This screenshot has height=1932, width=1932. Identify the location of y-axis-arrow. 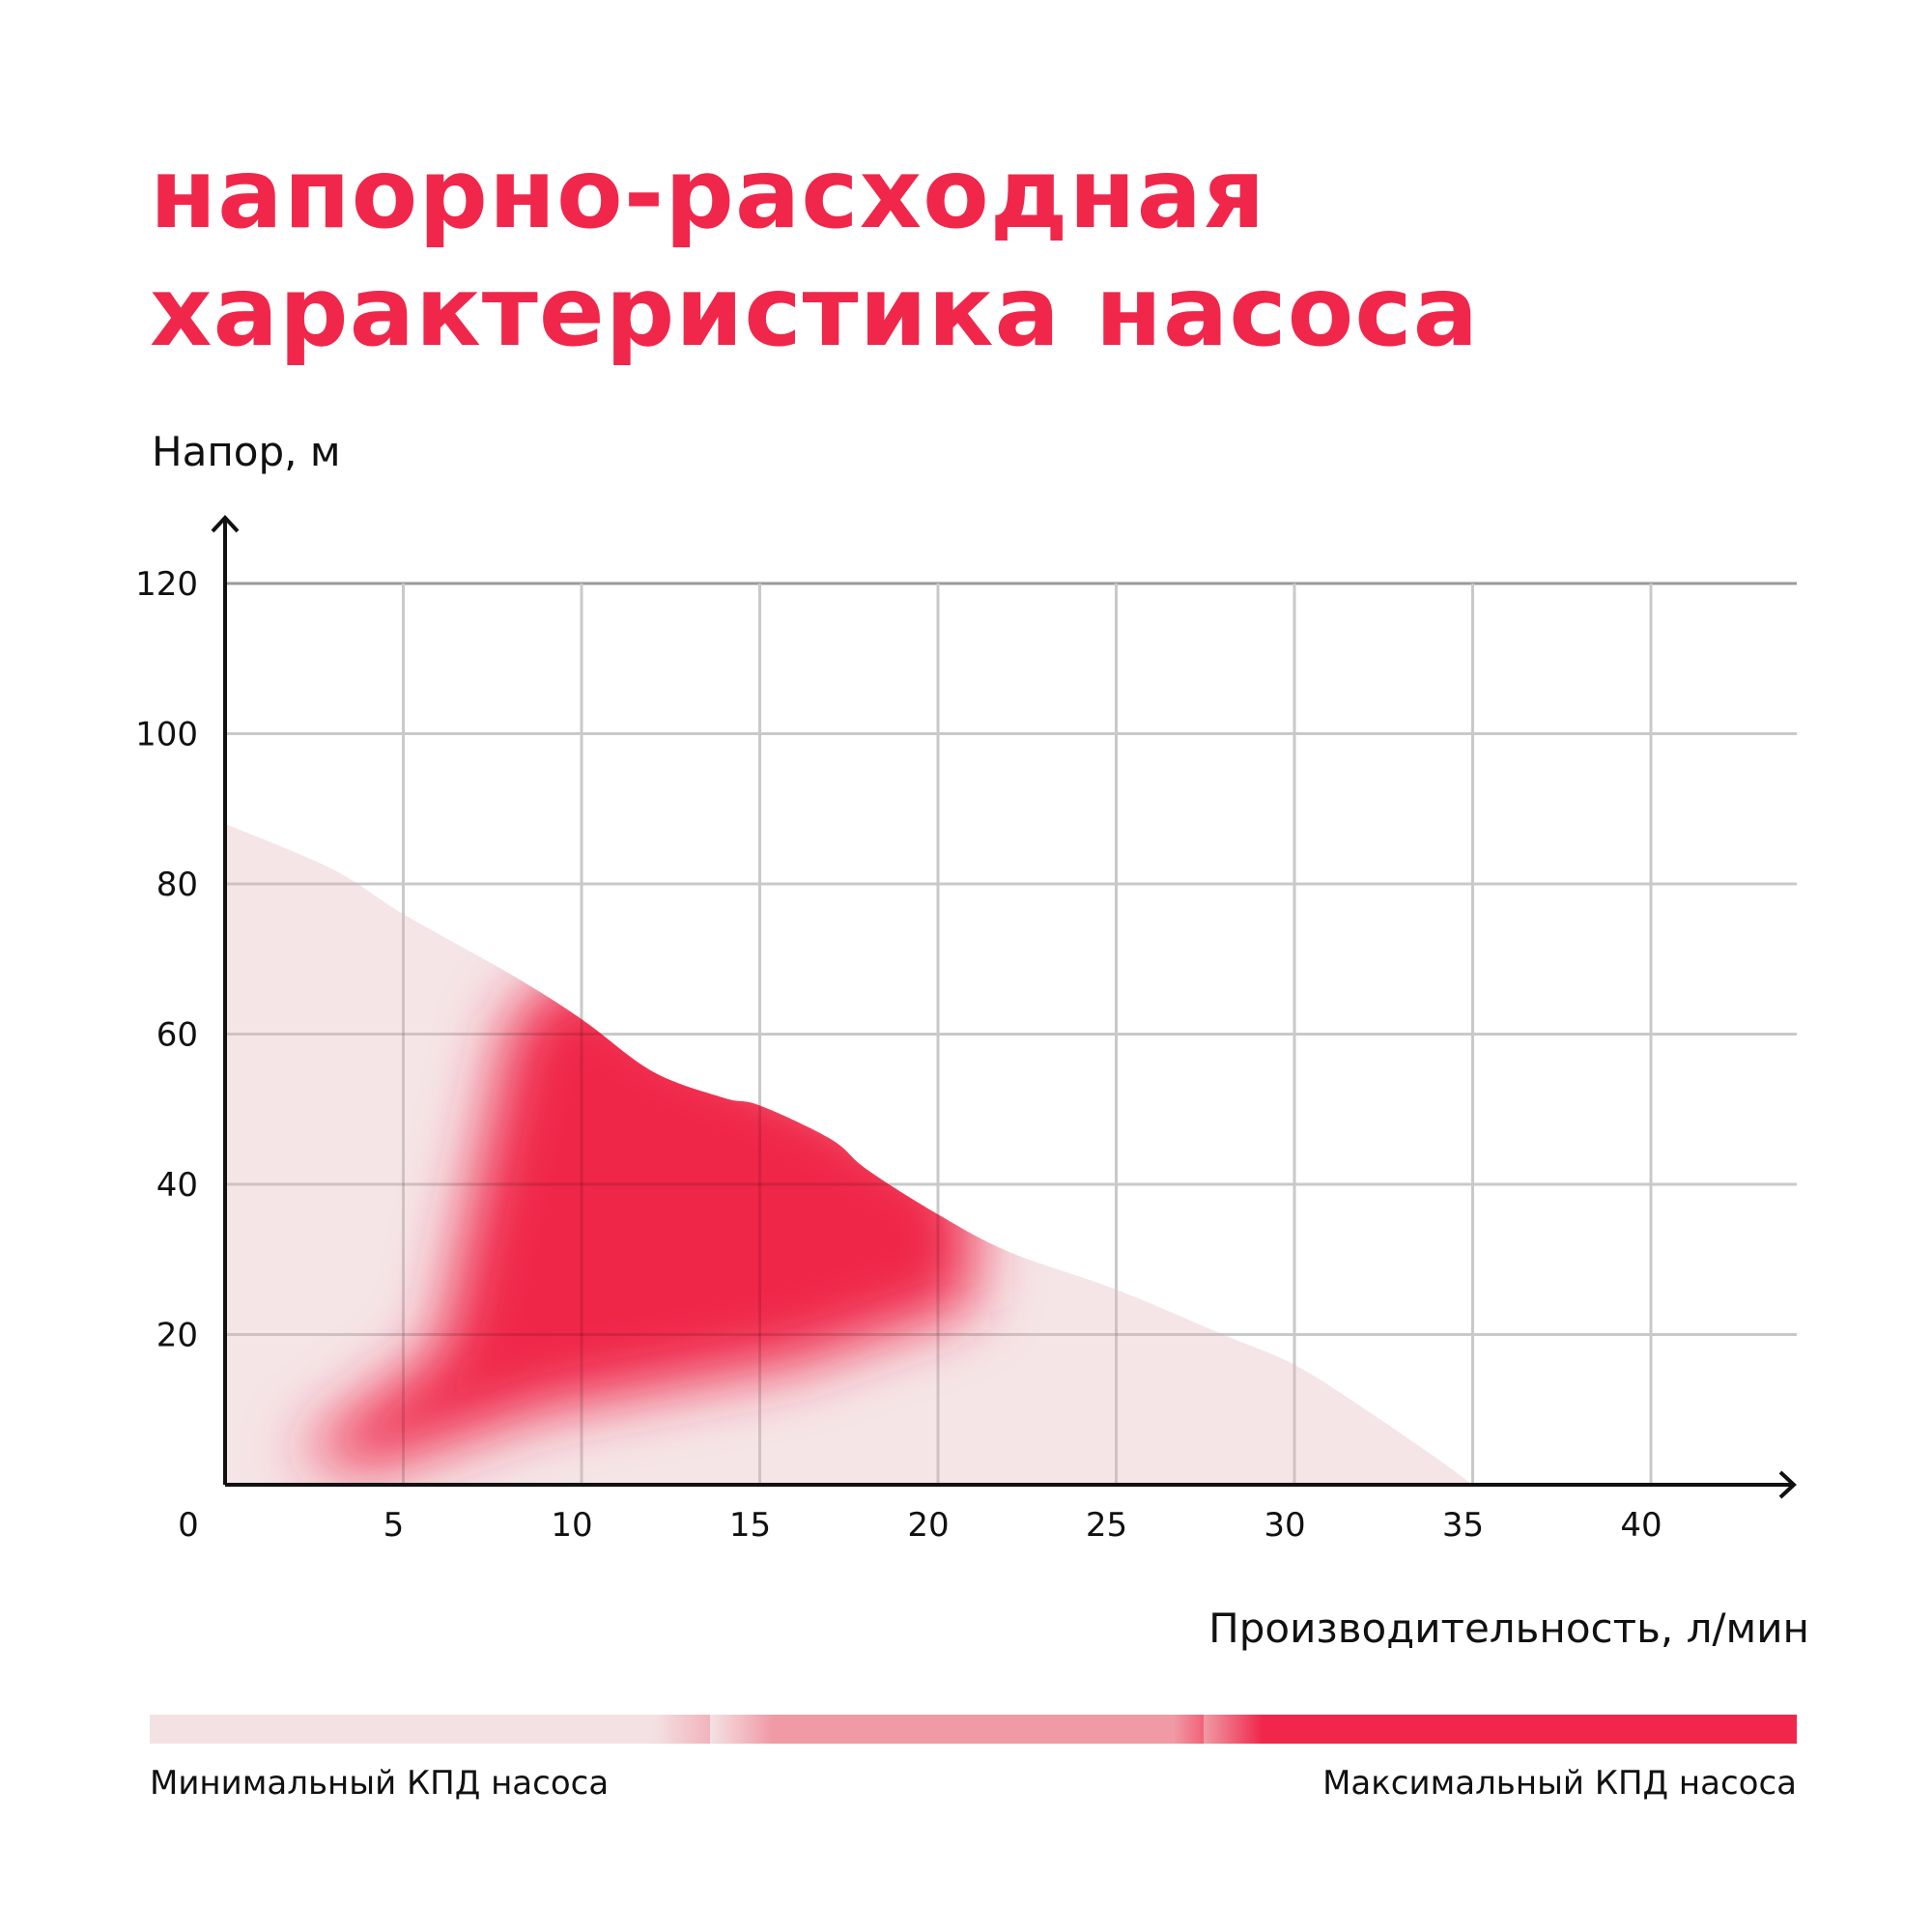
(225, 524).